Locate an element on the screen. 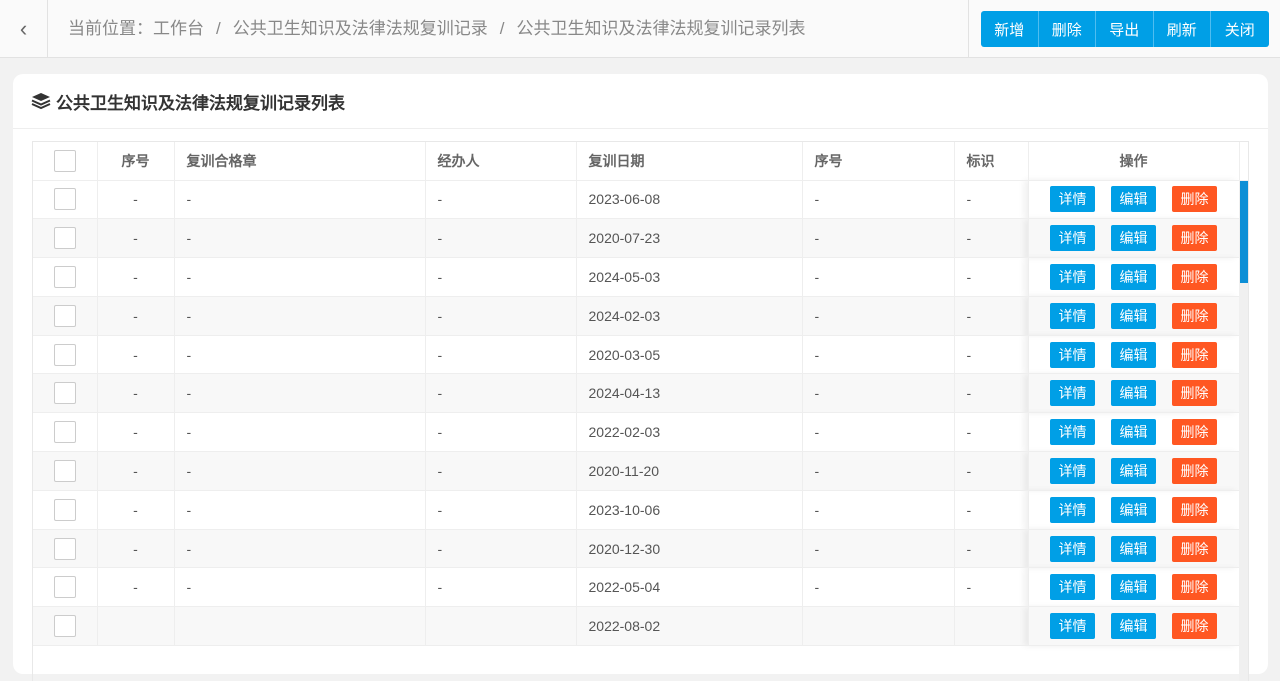  table-row: - - - 2024-02-03 - - 详情 编辑 删除 is located at coordinates (636, 316).